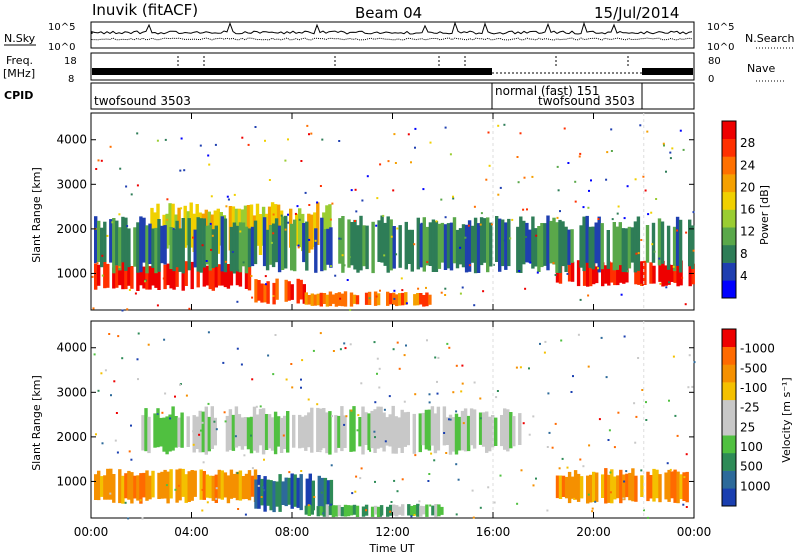 The image size is (800, 554). Describe the element at coordinates (753, 388) in the screenshot. I see `colorbar-tick-label: -100` at that location.